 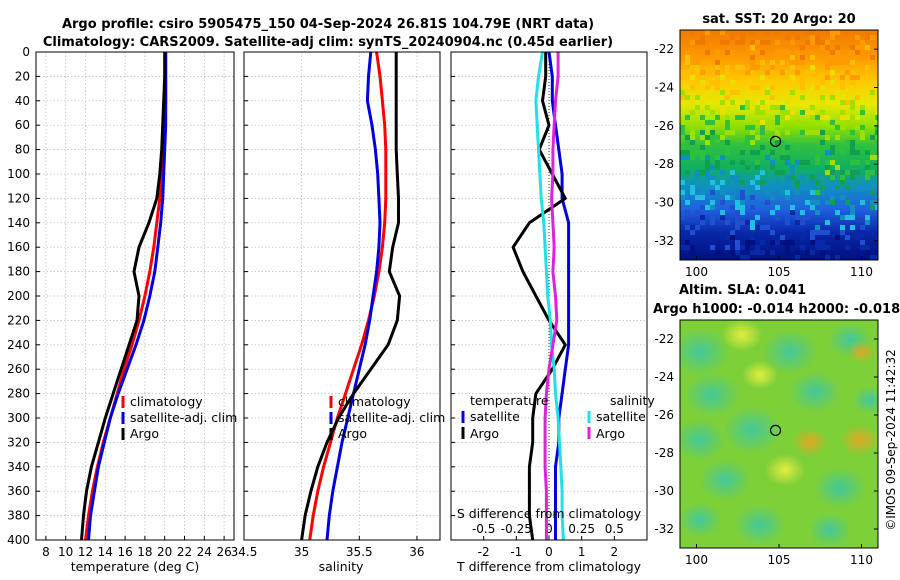 I want to click on y-tick-label: 40, so click(x=22, y=101).